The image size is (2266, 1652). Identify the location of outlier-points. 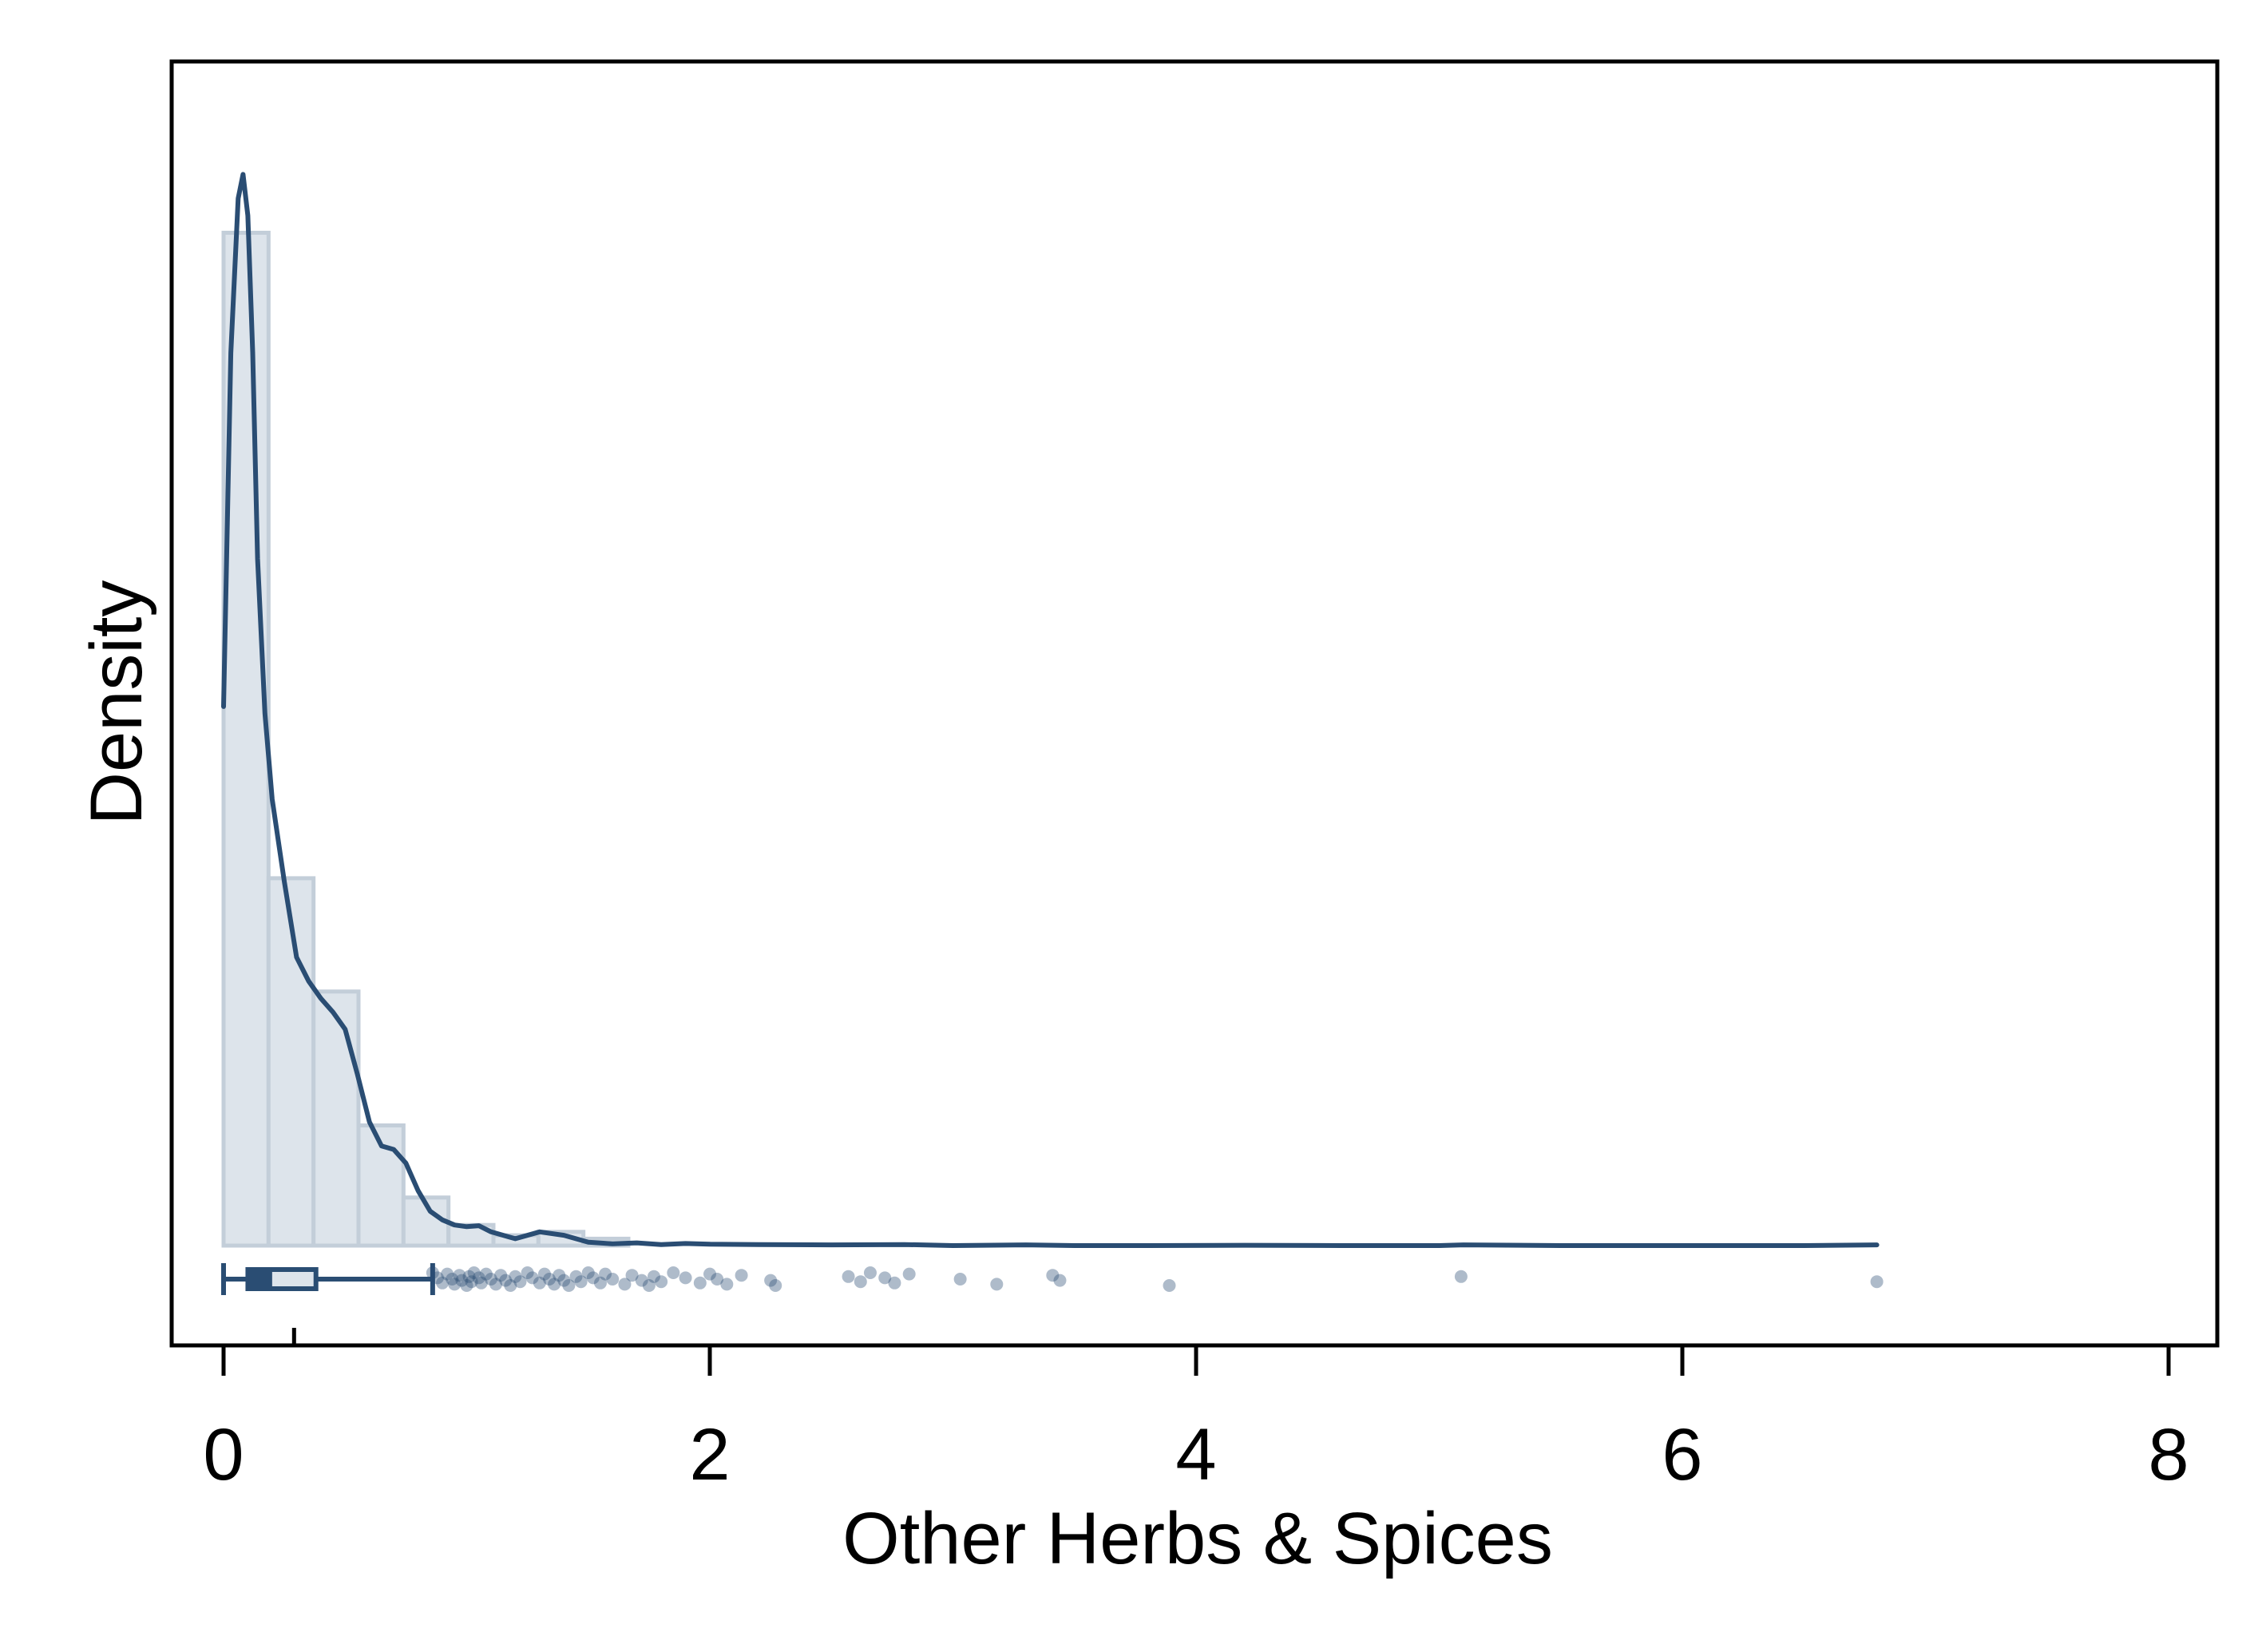
(1155, 1279).